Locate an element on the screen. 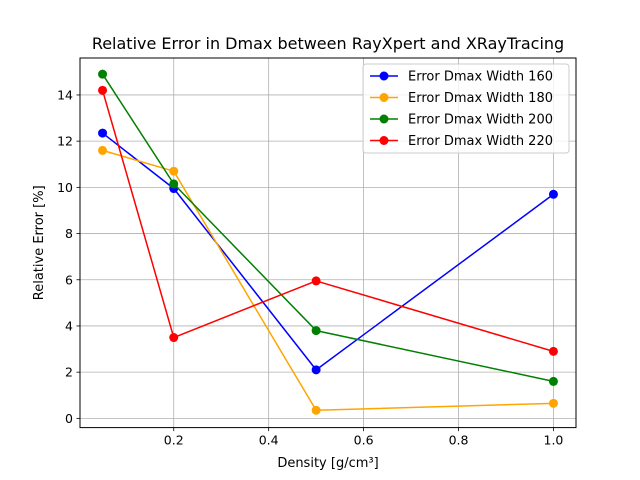  y-axis-label: Relative Error [%] is located at coordinates (39, 242).